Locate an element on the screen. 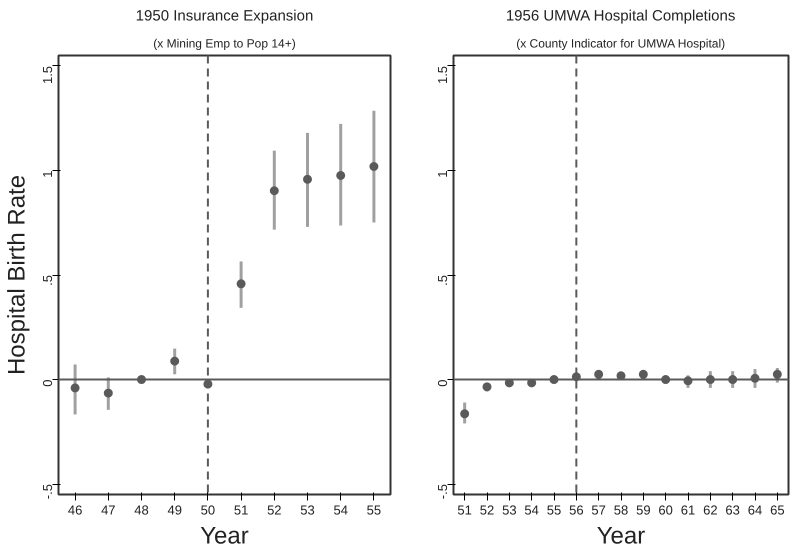  x-tick-label: 49 is located at coordinates (174, 510).